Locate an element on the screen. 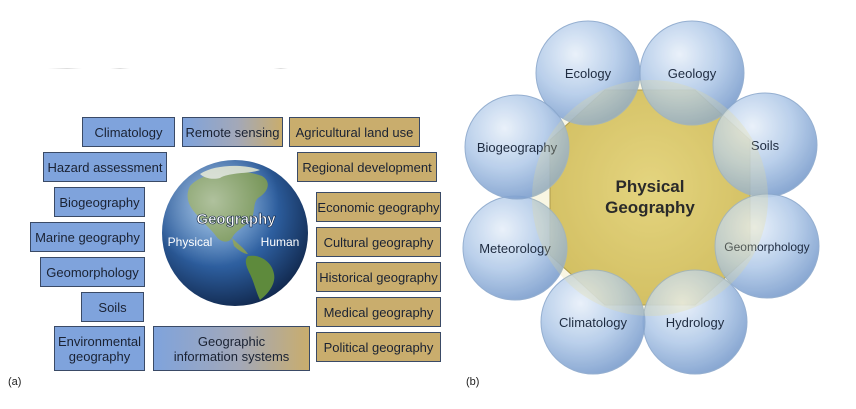 This screenshot has width=856, height=409. circle-climatology: Climatology is located at coordinates (593, 322).